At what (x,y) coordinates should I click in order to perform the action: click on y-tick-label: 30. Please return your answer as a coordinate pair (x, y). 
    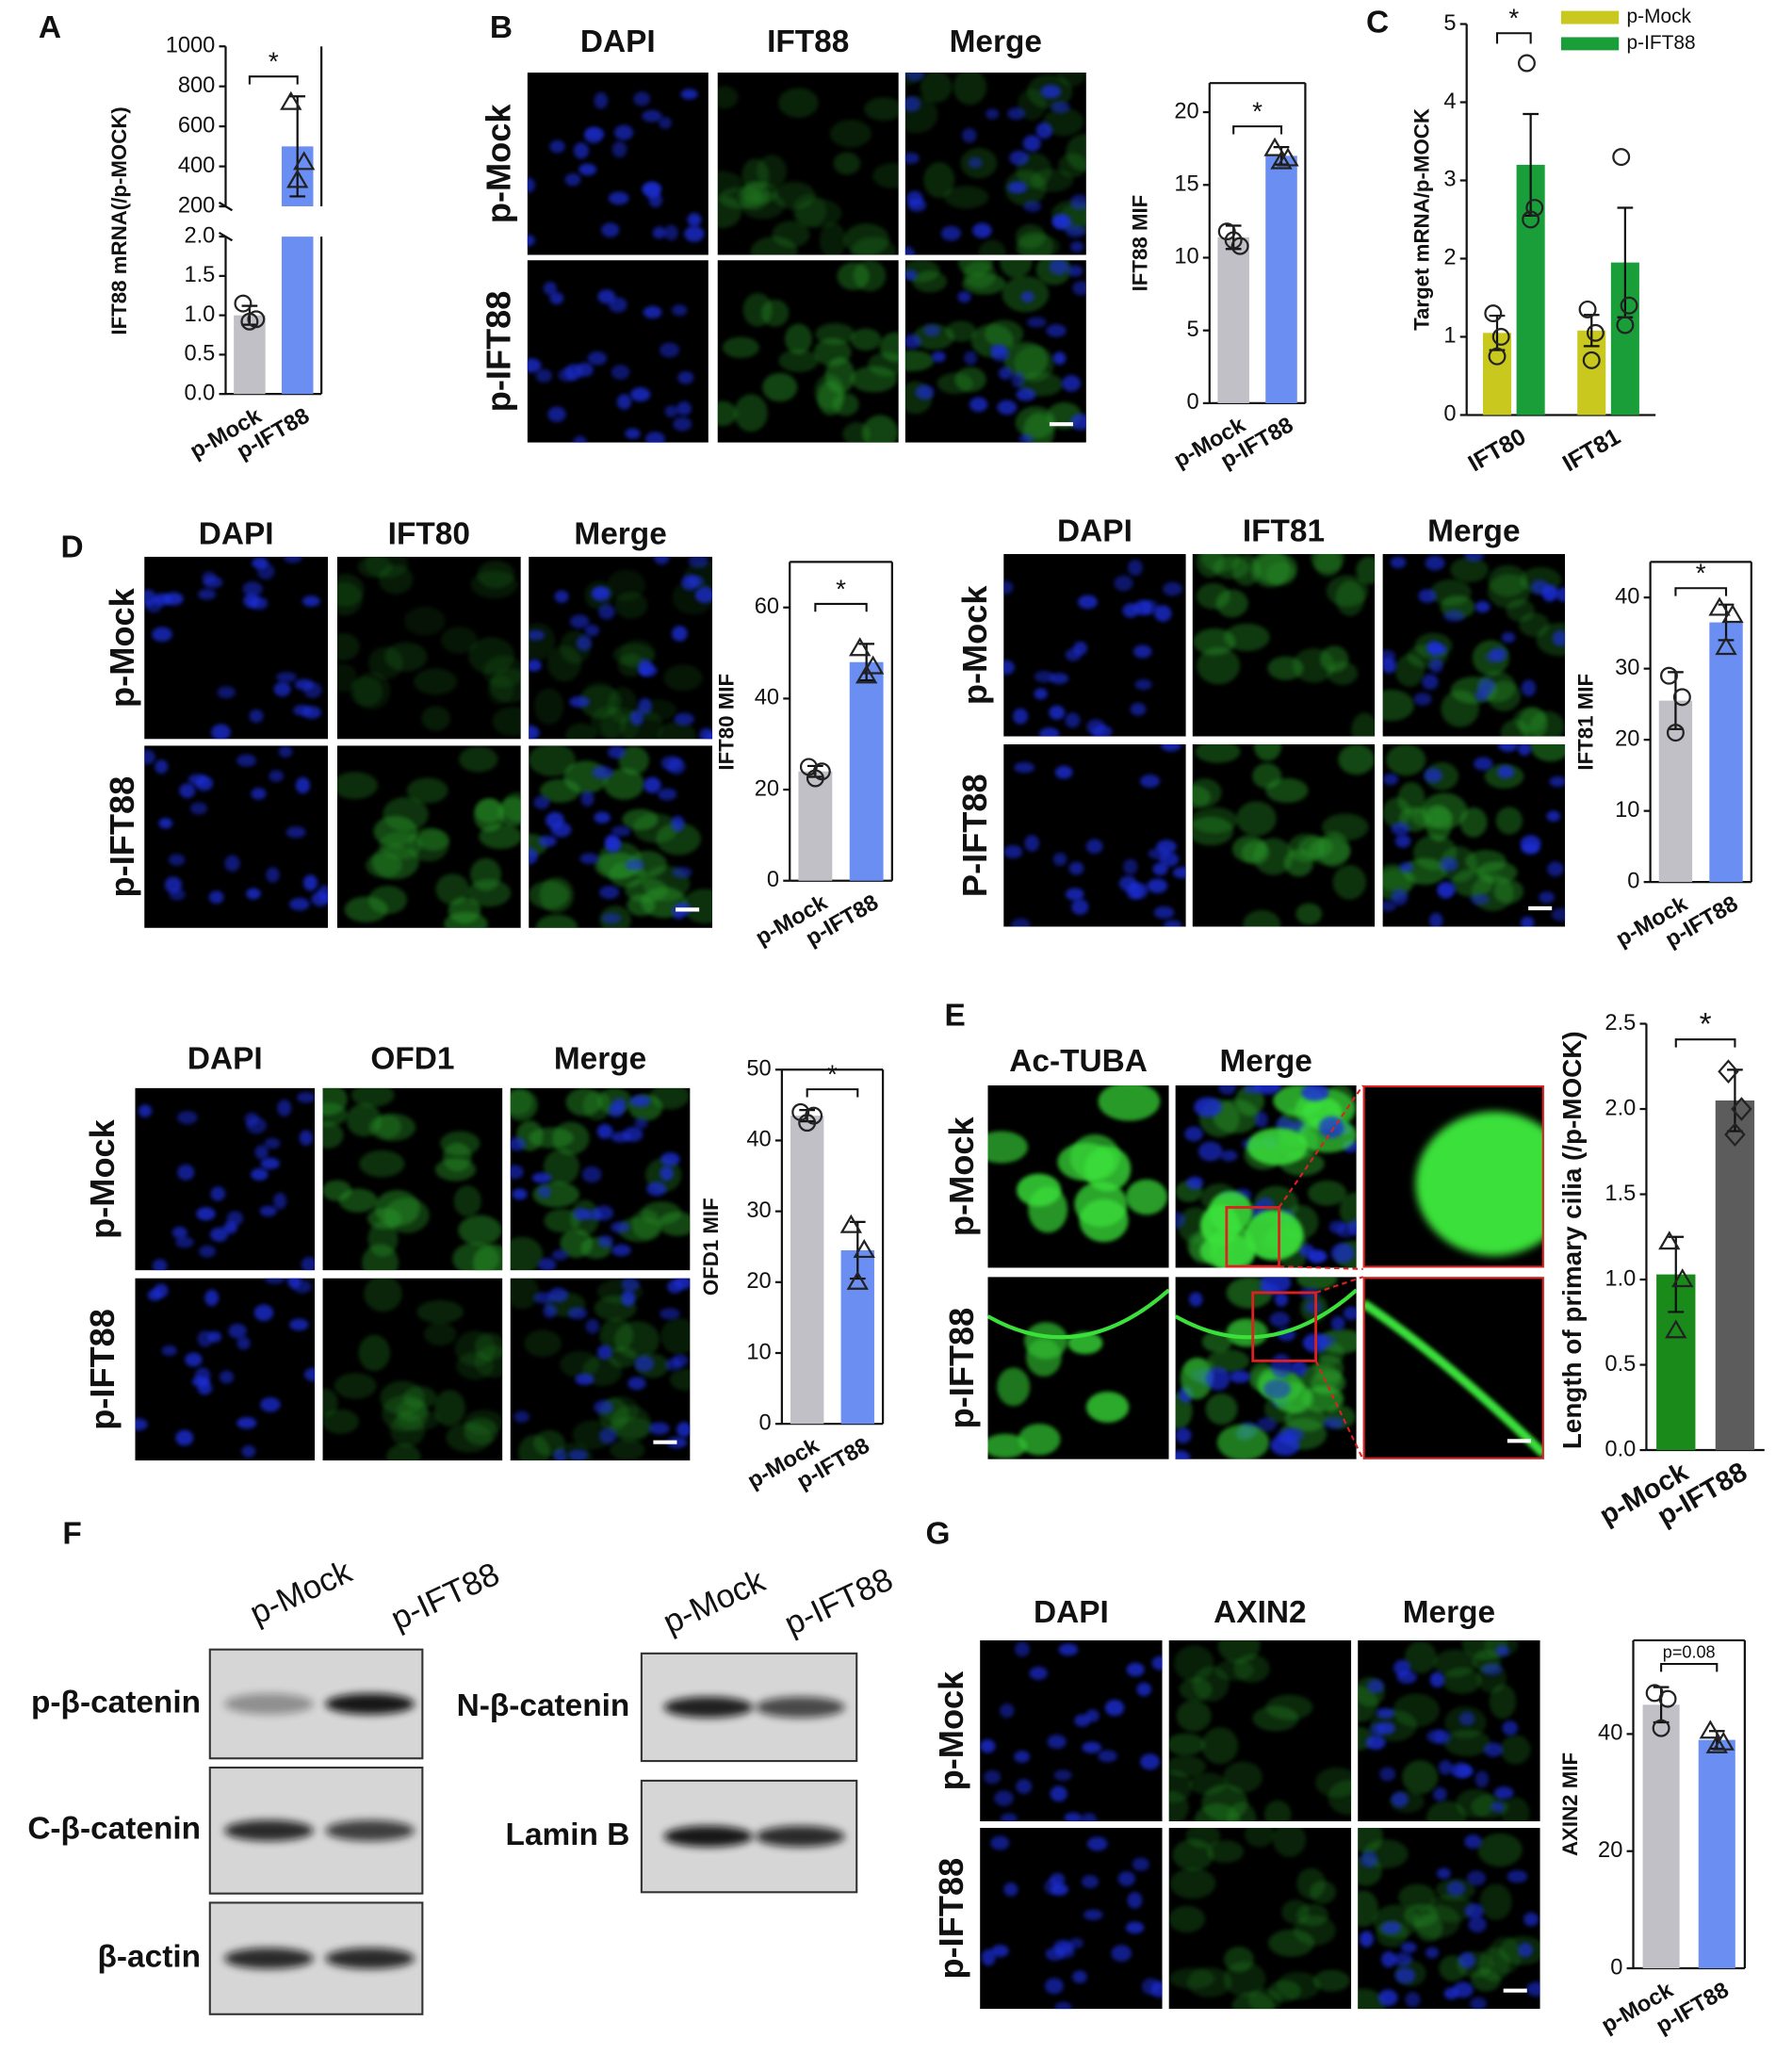
    Looking at the image, I should click on (758, 1210).